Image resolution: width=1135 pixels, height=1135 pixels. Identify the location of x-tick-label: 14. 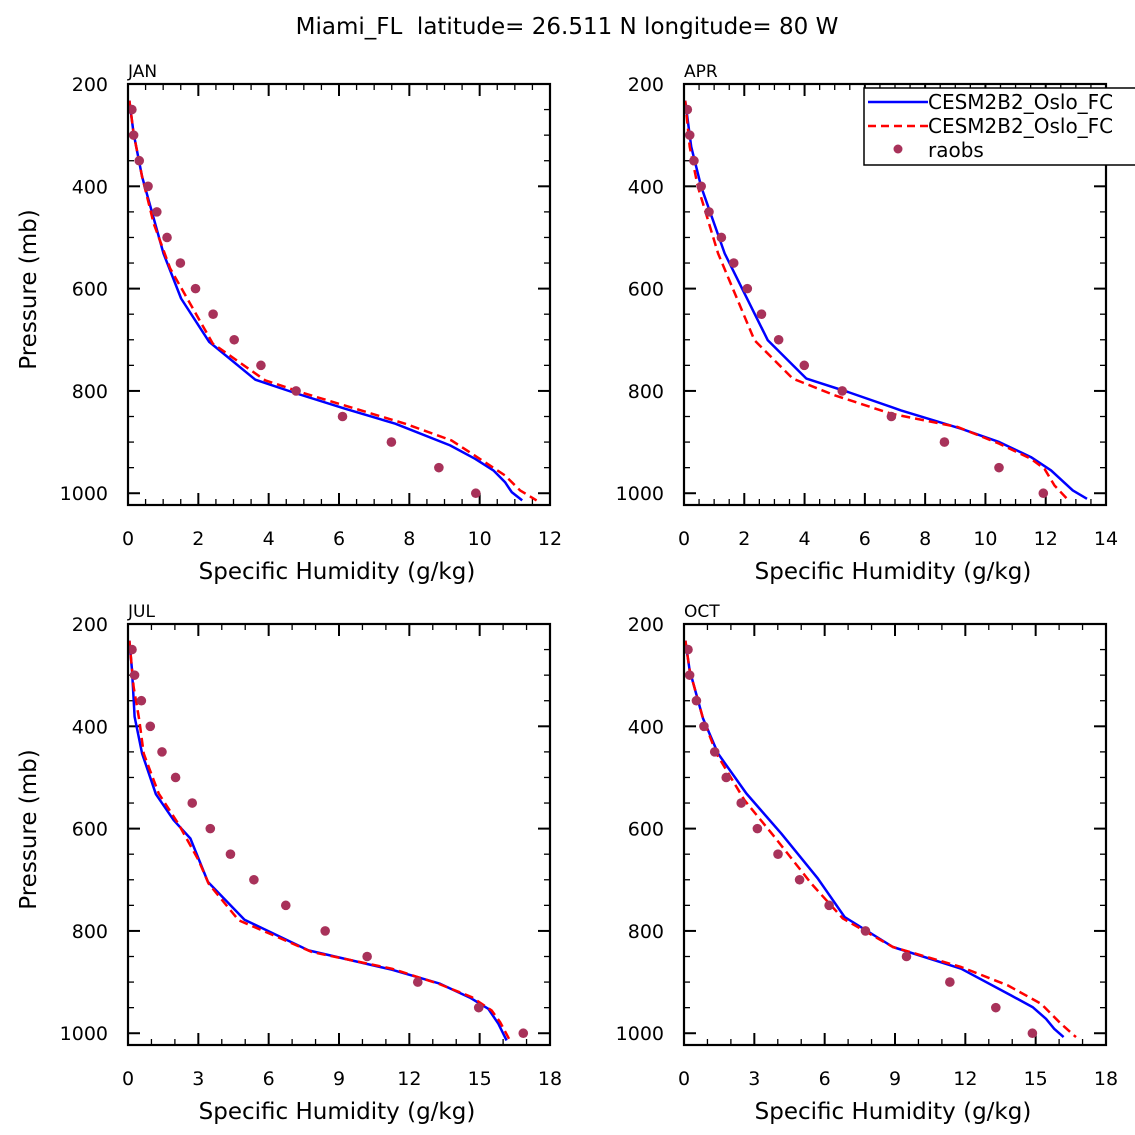
(1106, 539).